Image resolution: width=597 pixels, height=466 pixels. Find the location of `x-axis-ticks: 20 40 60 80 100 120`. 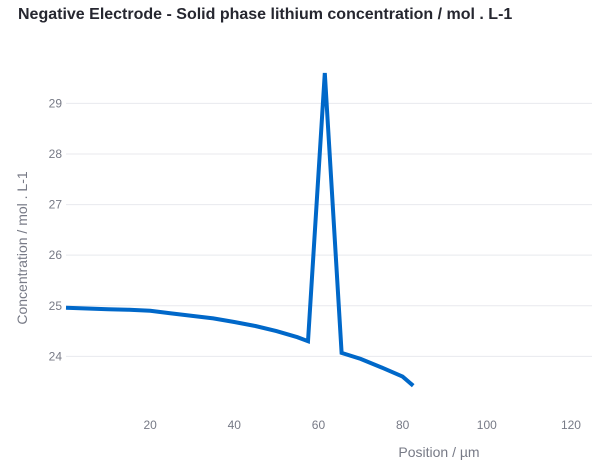

x-axis-ticks: 20 40 60 80 100 120 is located at coordinates (362, 425).